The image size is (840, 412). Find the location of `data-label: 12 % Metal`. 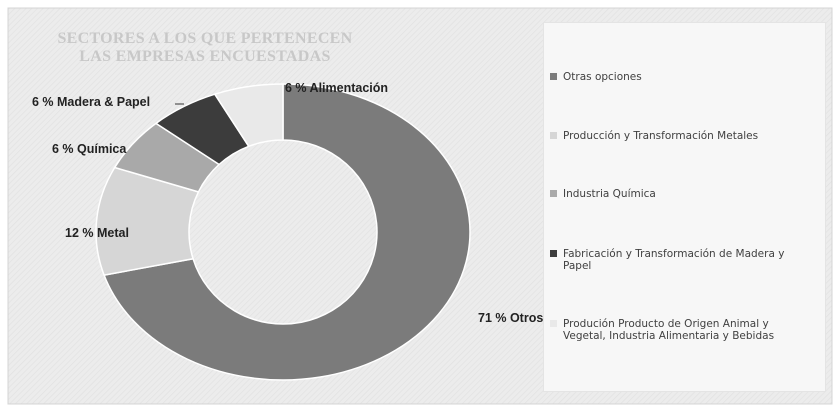

data-label: 12 % Metal is located at coordinates (97, 233).